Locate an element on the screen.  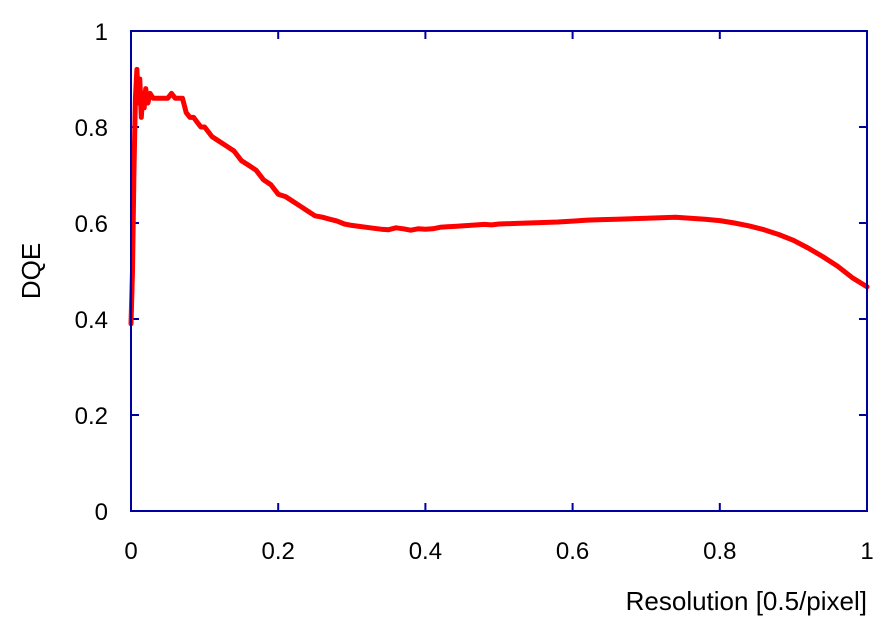
x-tick-label: 0 is located at coordinates (130, 551).